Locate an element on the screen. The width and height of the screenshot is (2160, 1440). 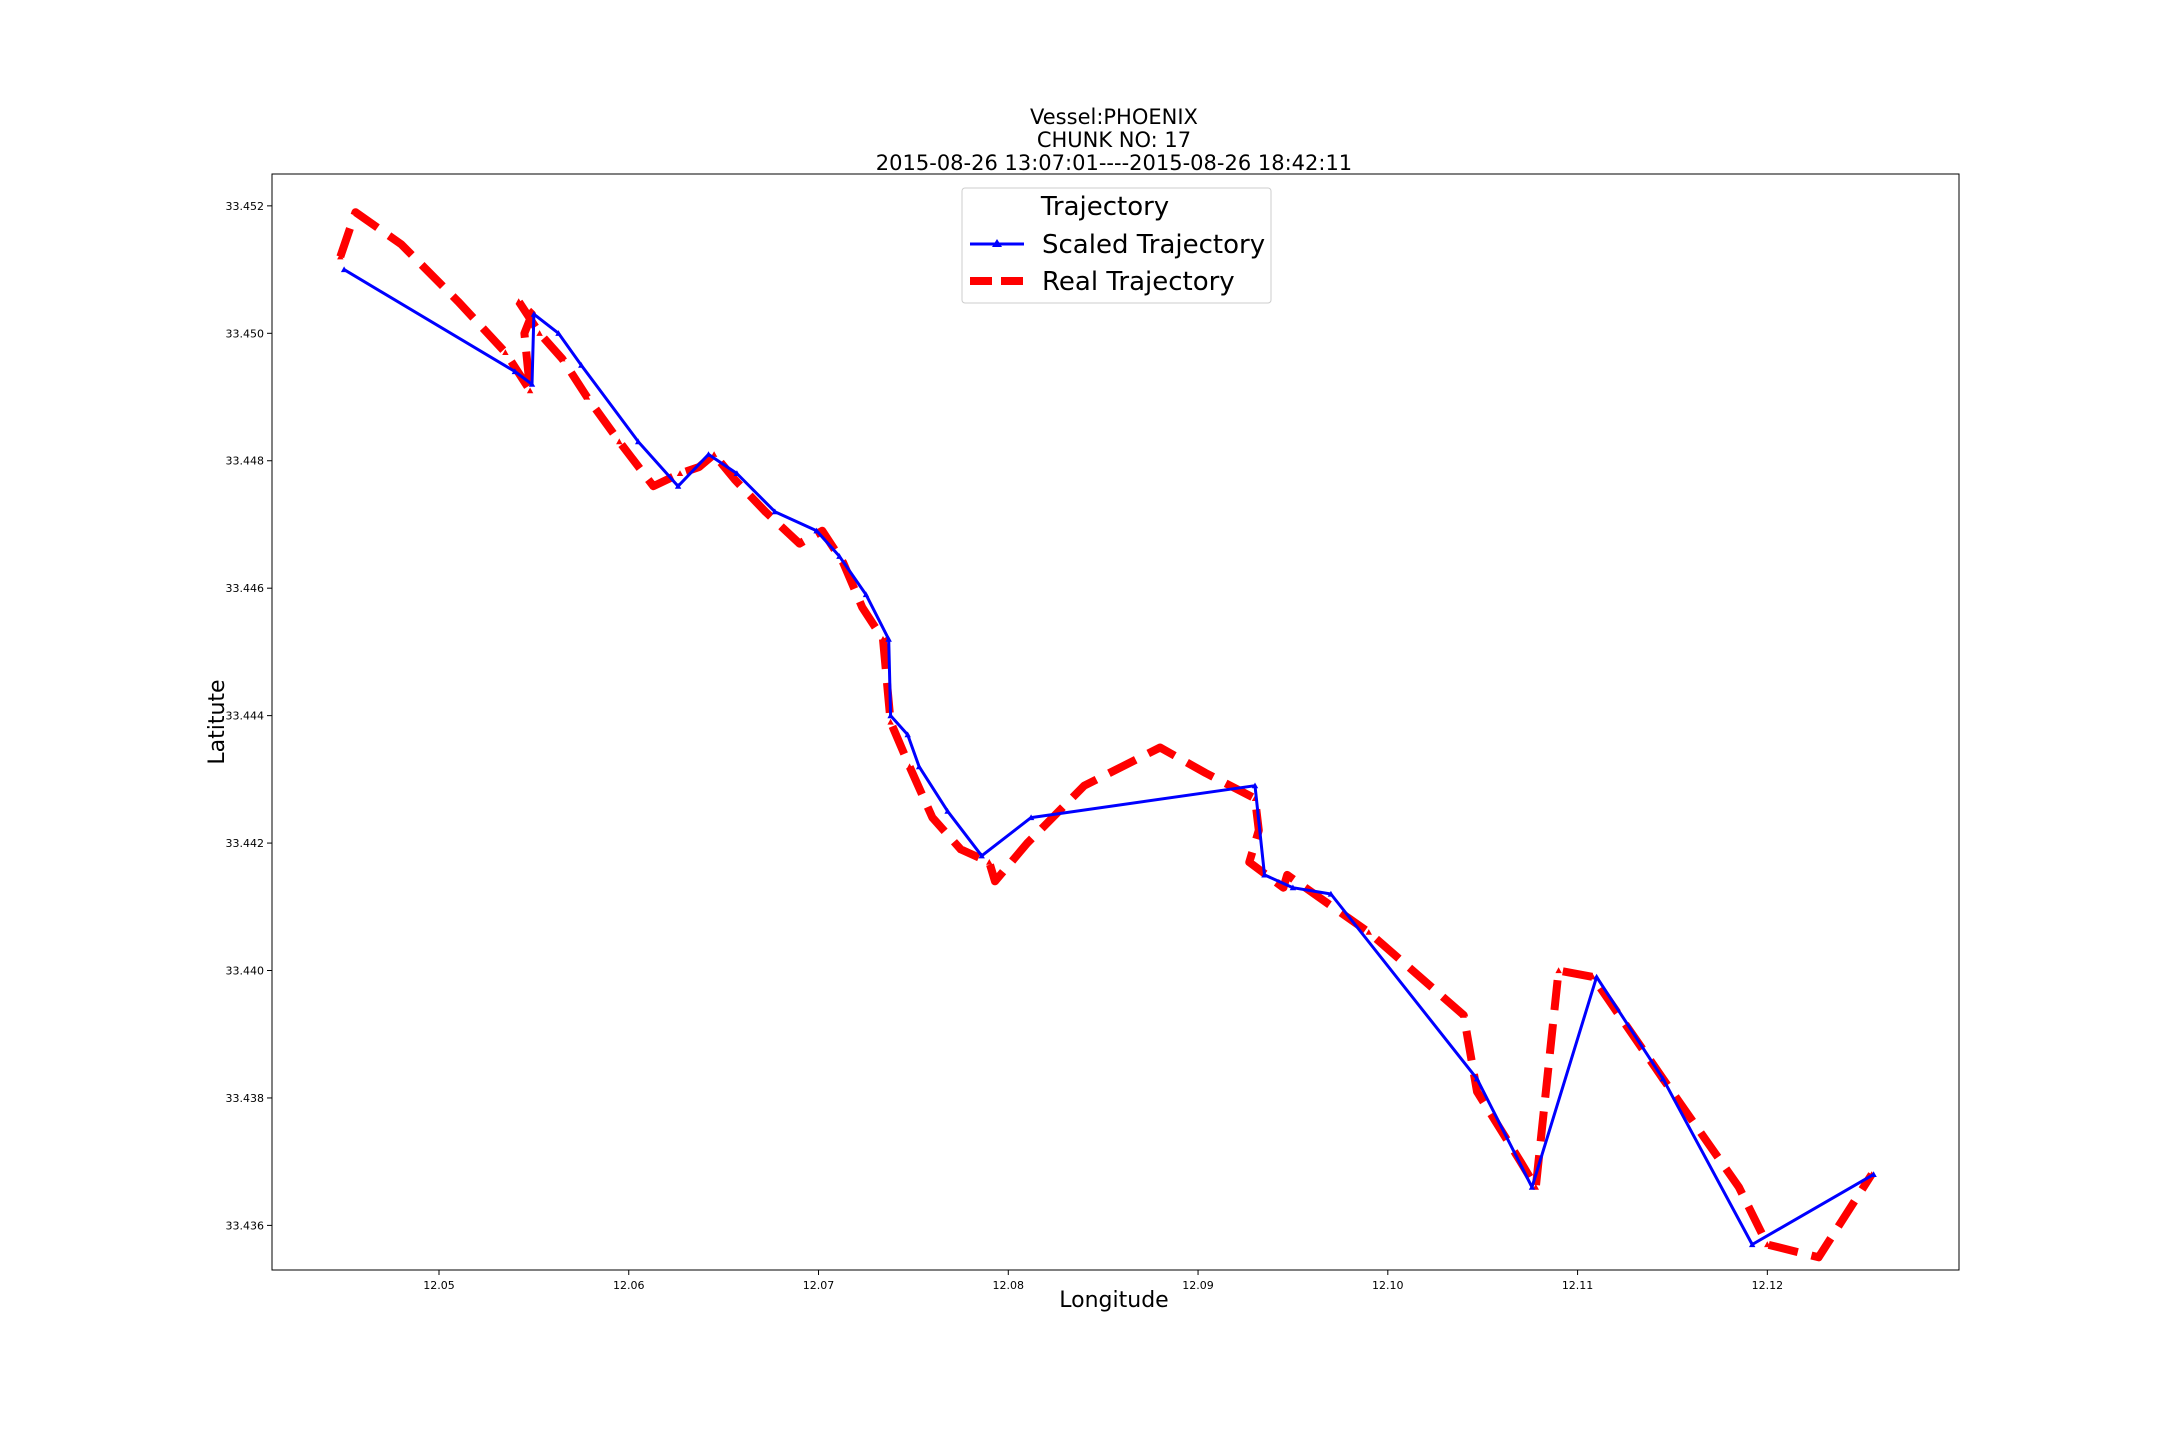
chart-title-line-1: Vessel:PHOENIX is located at coordinates (1114, 117).